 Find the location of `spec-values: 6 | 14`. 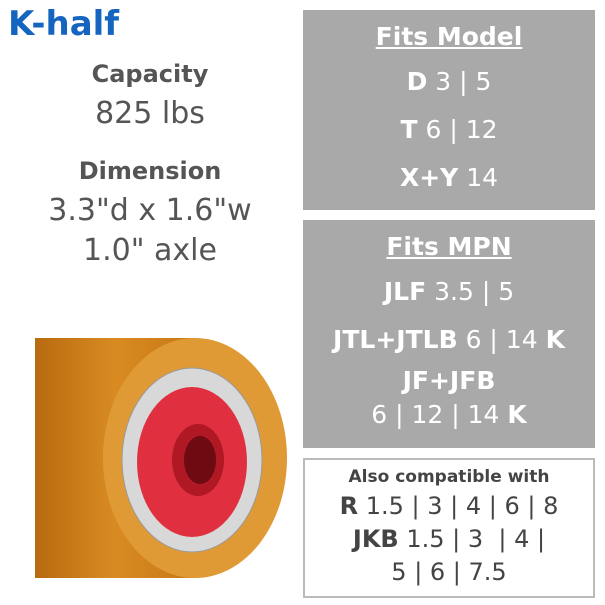

spec-values: 6 | 14 is located at coordinates (501, 339).